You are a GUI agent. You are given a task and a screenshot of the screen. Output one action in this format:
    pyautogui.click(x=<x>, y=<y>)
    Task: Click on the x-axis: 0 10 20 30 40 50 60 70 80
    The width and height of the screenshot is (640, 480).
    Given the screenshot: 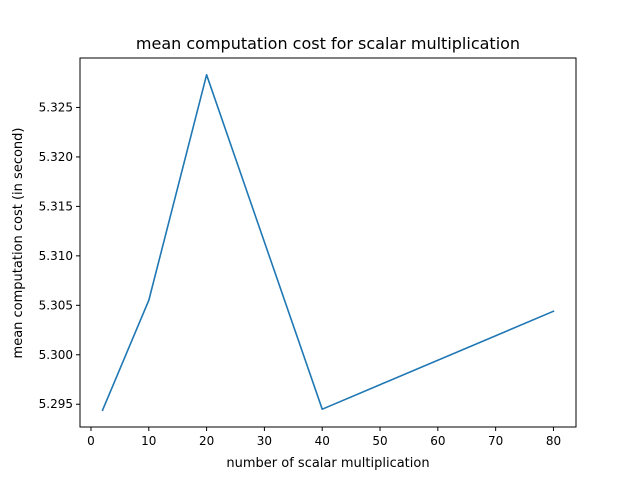 What is the action you would take?
    pyautogui.click(x=324, y=437)
    